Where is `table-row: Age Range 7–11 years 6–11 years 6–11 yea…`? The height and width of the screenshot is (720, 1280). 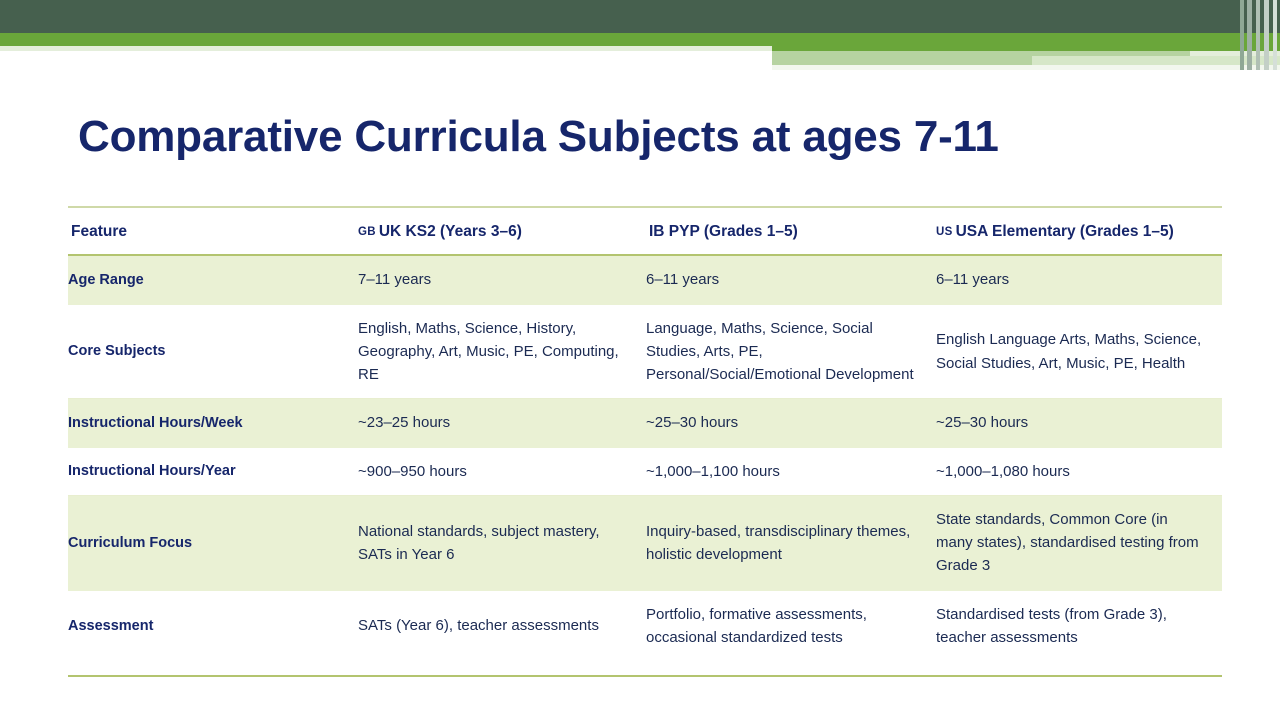
table-row: Age Range 7–11 years 6–11 years 6–11 yea… is located at coordinates (645, 280).